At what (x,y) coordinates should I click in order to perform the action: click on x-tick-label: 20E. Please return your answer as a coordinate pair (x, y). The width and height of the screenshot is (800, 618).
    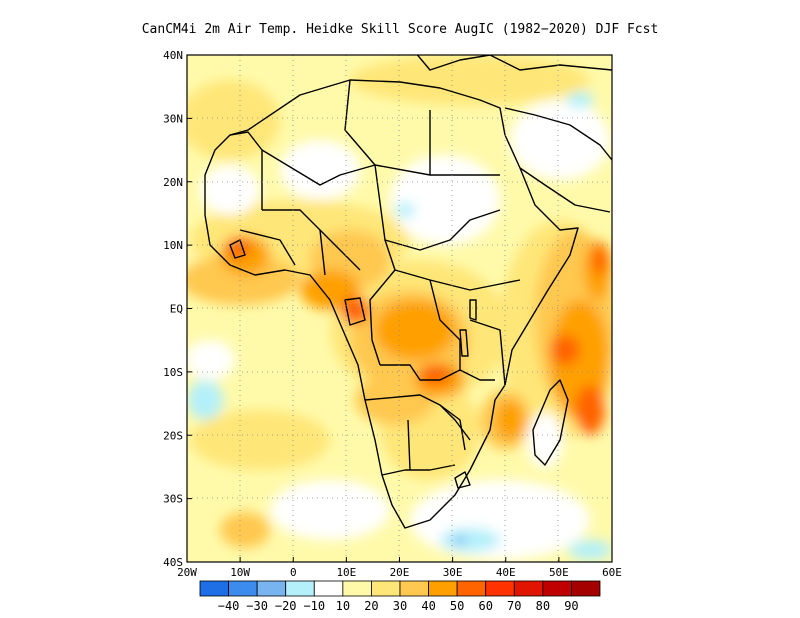
    Looking at the image, I should click on (400, 572).